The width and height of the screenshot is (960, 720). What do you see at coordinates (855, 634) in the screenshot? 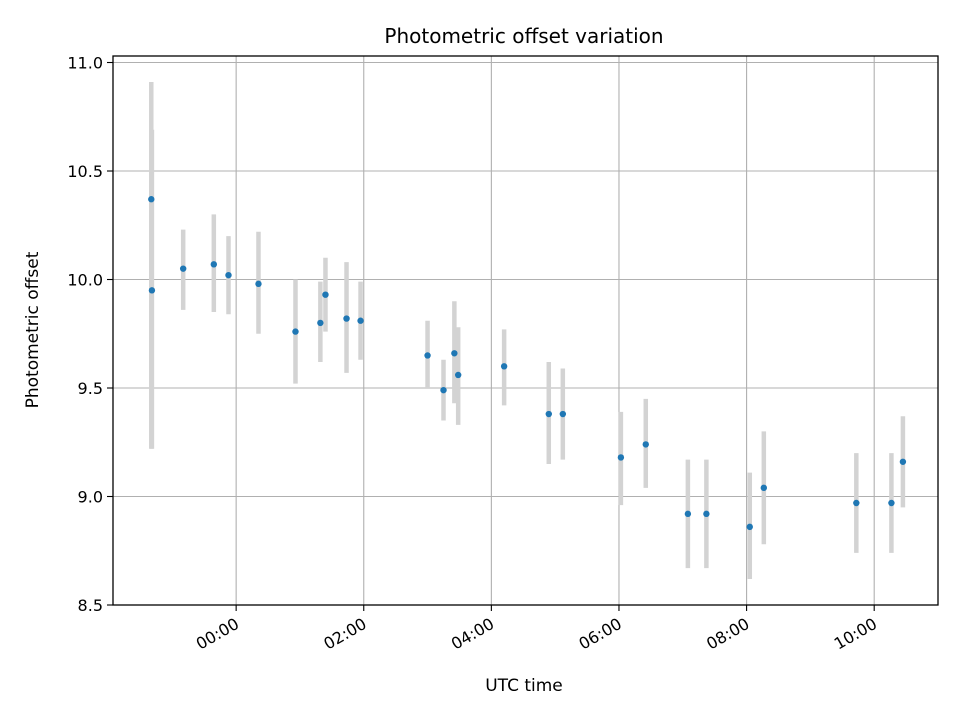
I see `x-tick-label: 10:00` at bounding box center [855, 634].